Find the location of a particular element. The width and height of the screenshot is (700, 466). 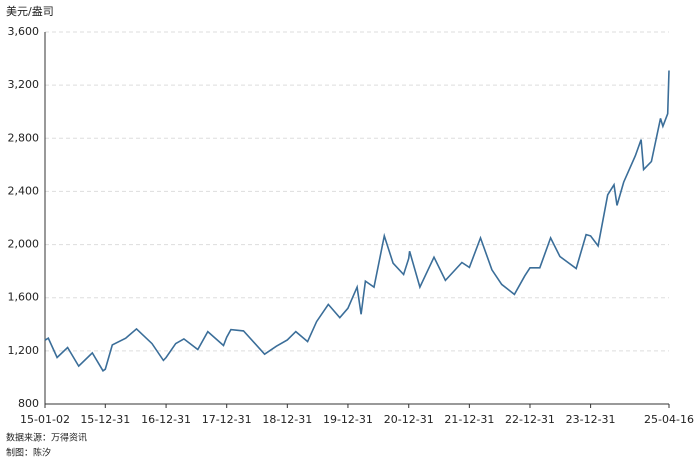

x-tick-label: 16-12-31 is located at coordinates (166, 419).